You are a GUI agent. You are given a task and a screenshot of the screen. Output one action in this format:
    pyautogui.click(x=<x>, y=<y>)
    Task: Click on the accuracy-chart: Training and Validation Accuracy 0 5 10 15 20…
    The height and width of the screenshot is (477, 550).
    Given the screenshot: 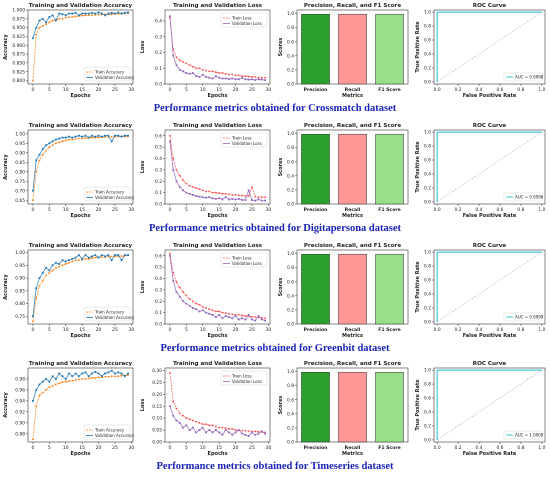 What is the action you would take?
    pyautogui.click(x=69, y=171)
    